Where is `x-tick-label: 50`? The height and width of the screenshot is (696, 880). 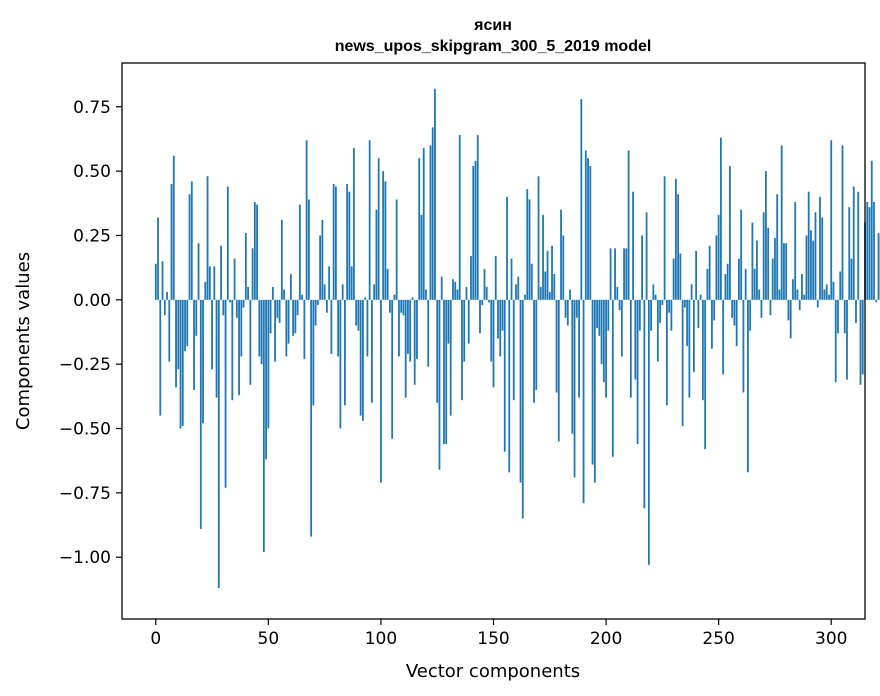 x-tick-label: 50 is located at coordinates (269, 639).